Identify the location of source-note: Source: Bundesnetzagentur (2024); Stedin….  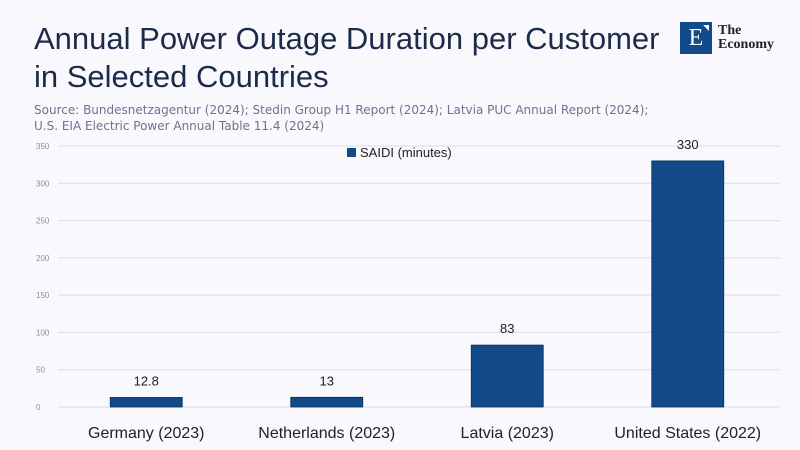
(341, 118).